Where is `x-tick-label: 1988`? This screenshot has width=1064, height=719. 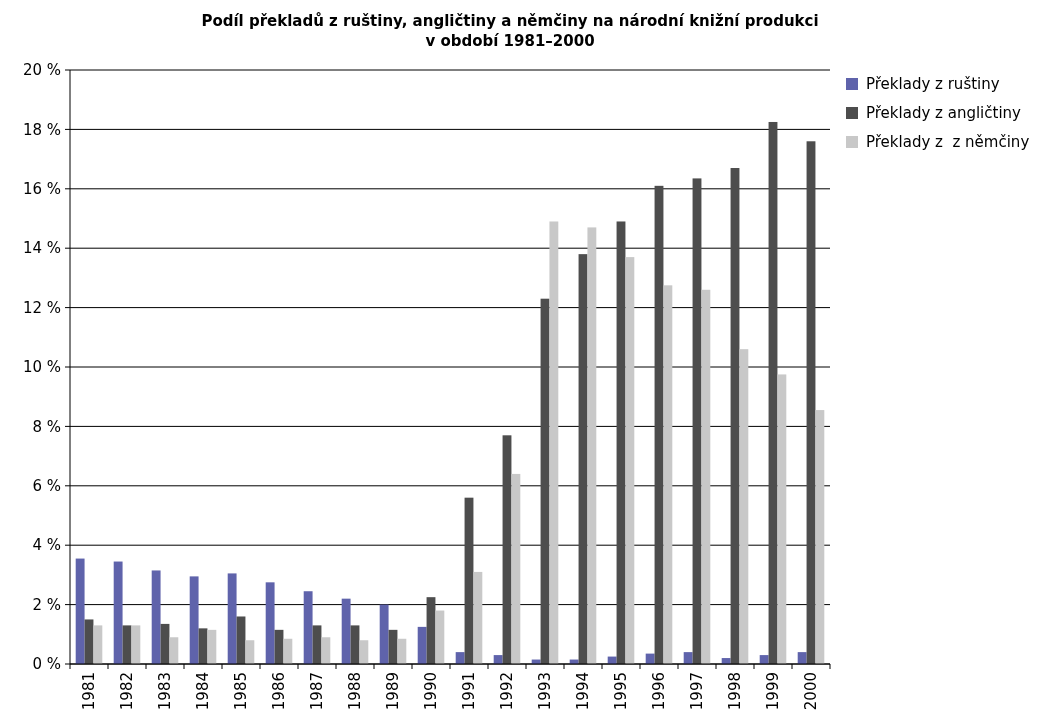 x-tick-label: 1988 is located at coordinates (355, 691).